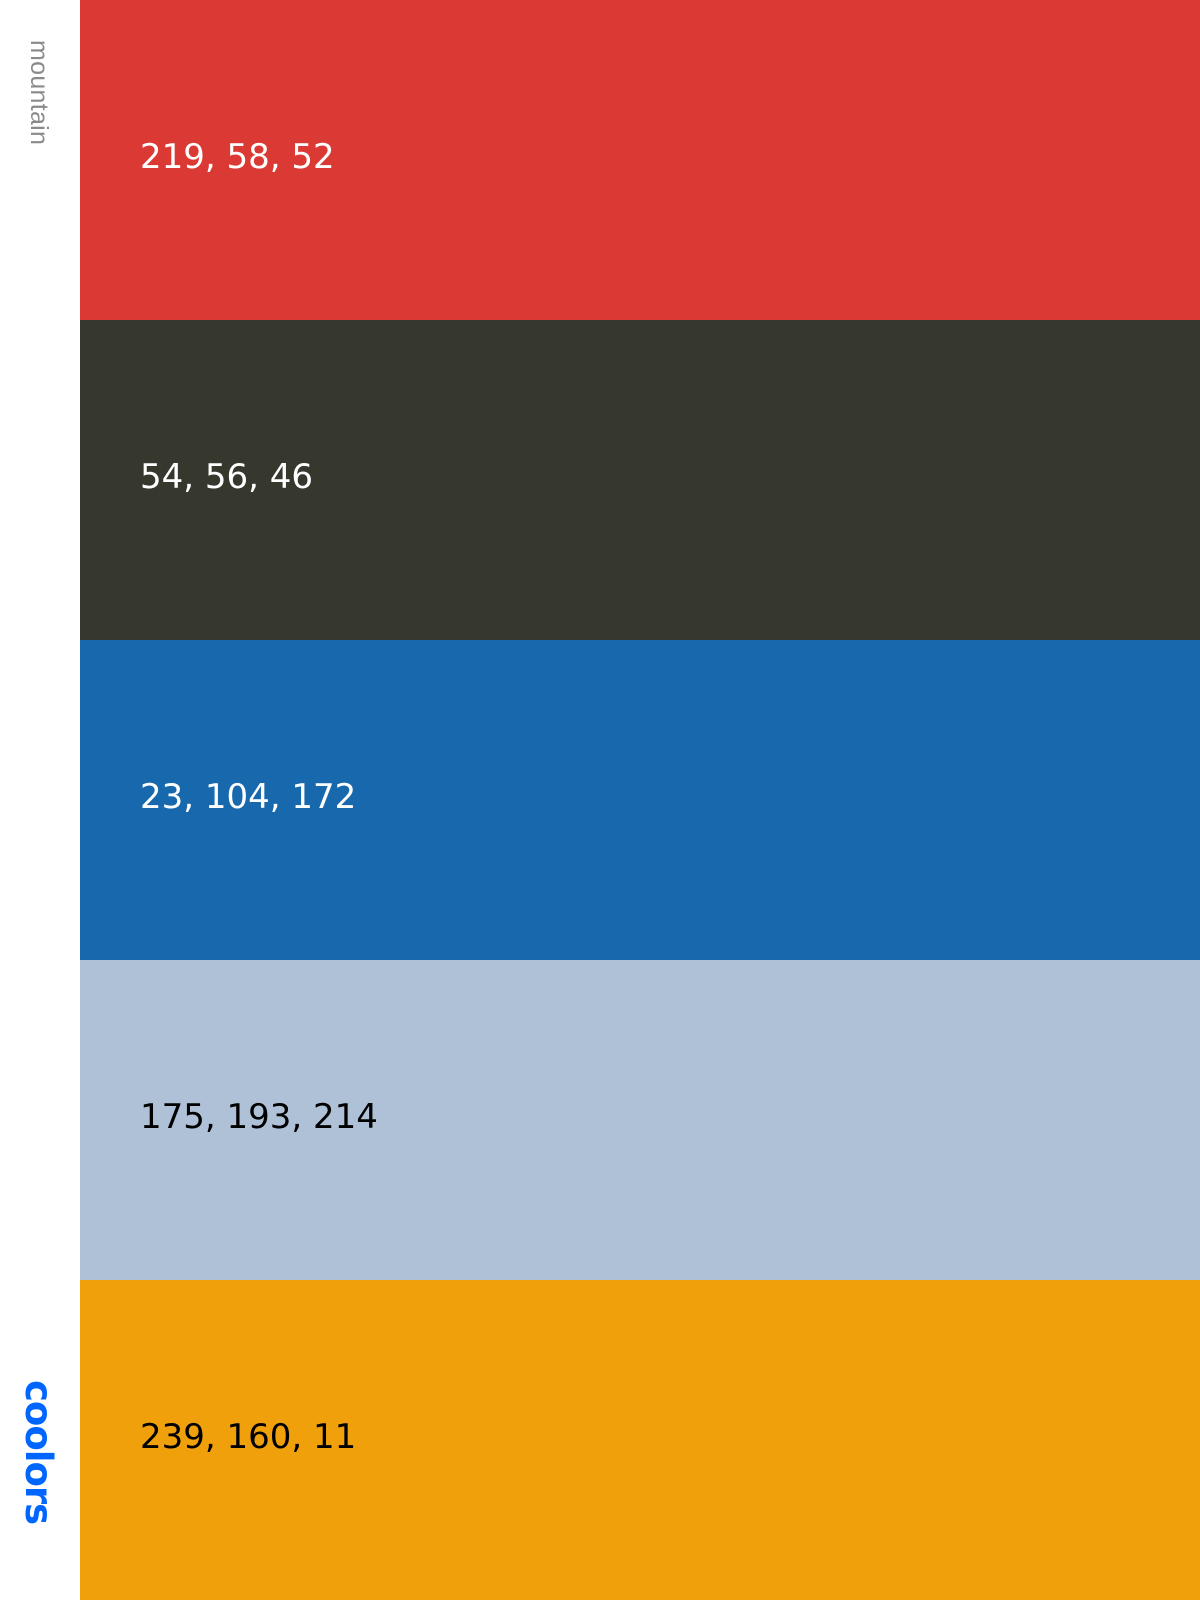  What do you see at coordinates (248, 1437) in the screenshot?
I see `rgb-value-label: 239, 160, 11` at bounding box center [248, 1437].